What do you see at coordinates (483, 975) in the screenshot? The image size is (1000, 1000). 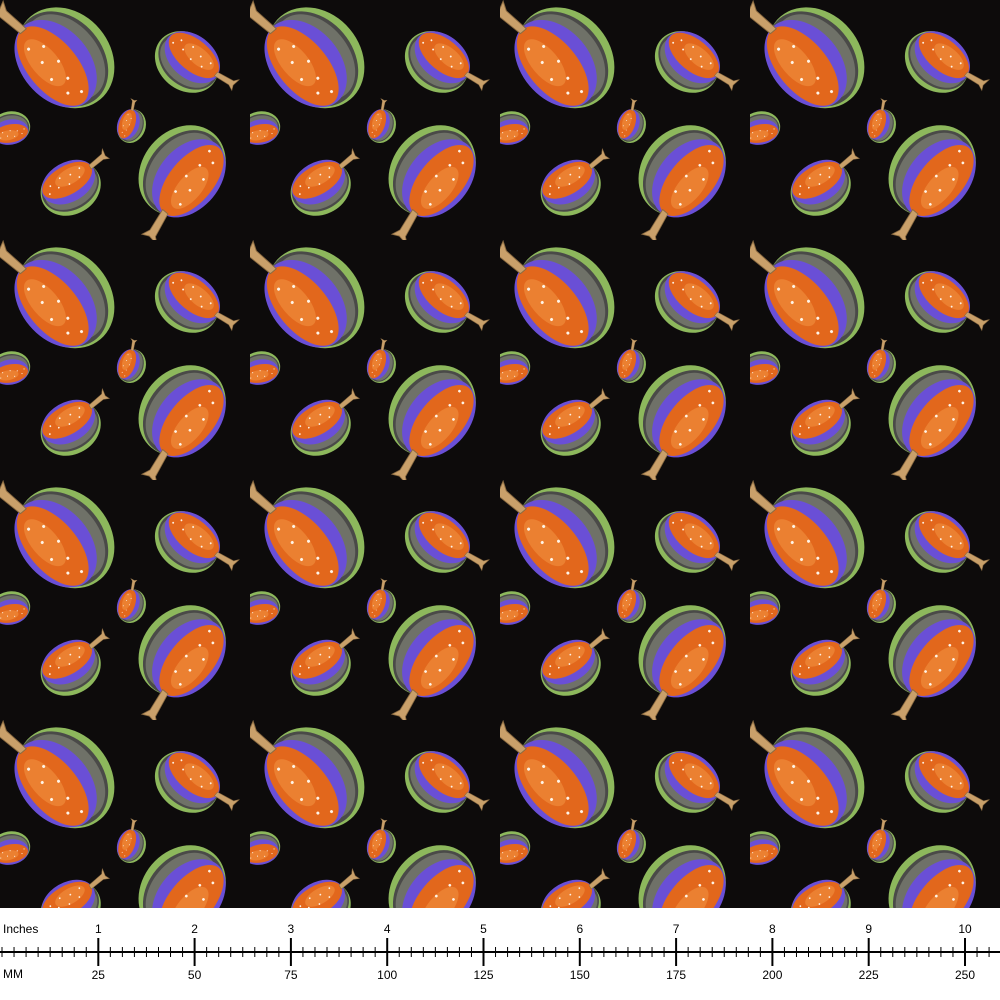 I see `mm-mark-label: 125` at bounding box center [483, 975].